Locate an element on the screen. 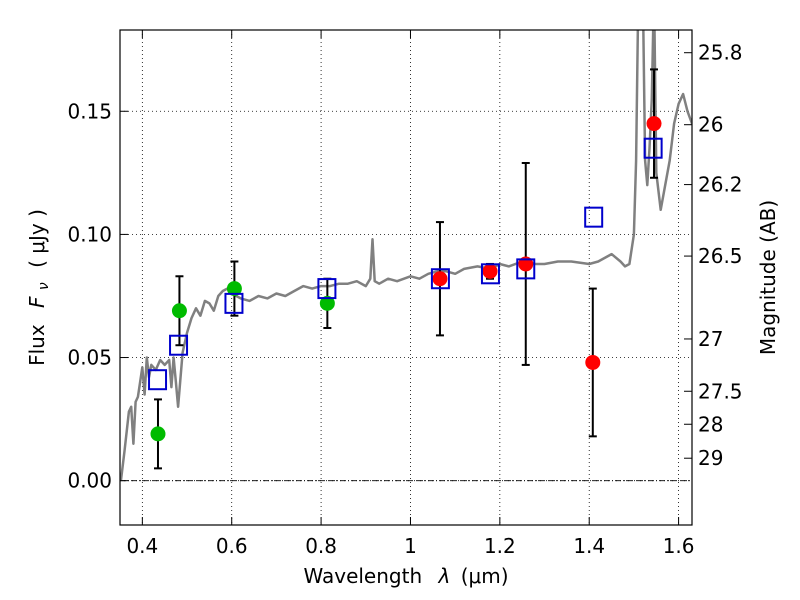  x-tick-label: 0.8 is located at coordinates (321, 546).